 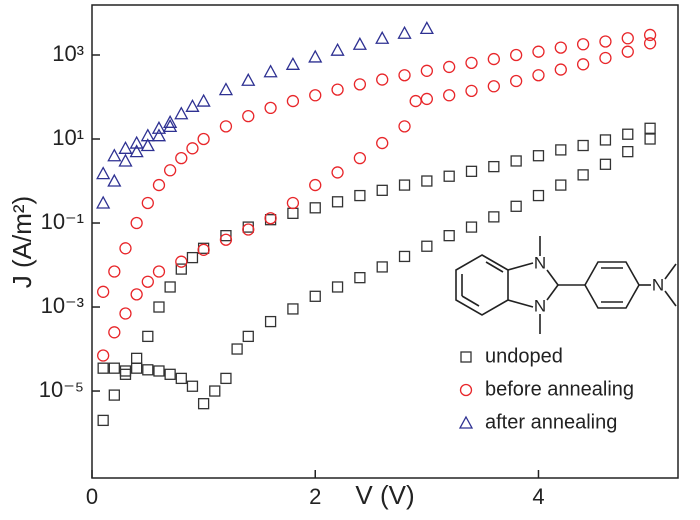 I want to click on y-tick-label: 10⁻⁵, so click(x=61, y=389).